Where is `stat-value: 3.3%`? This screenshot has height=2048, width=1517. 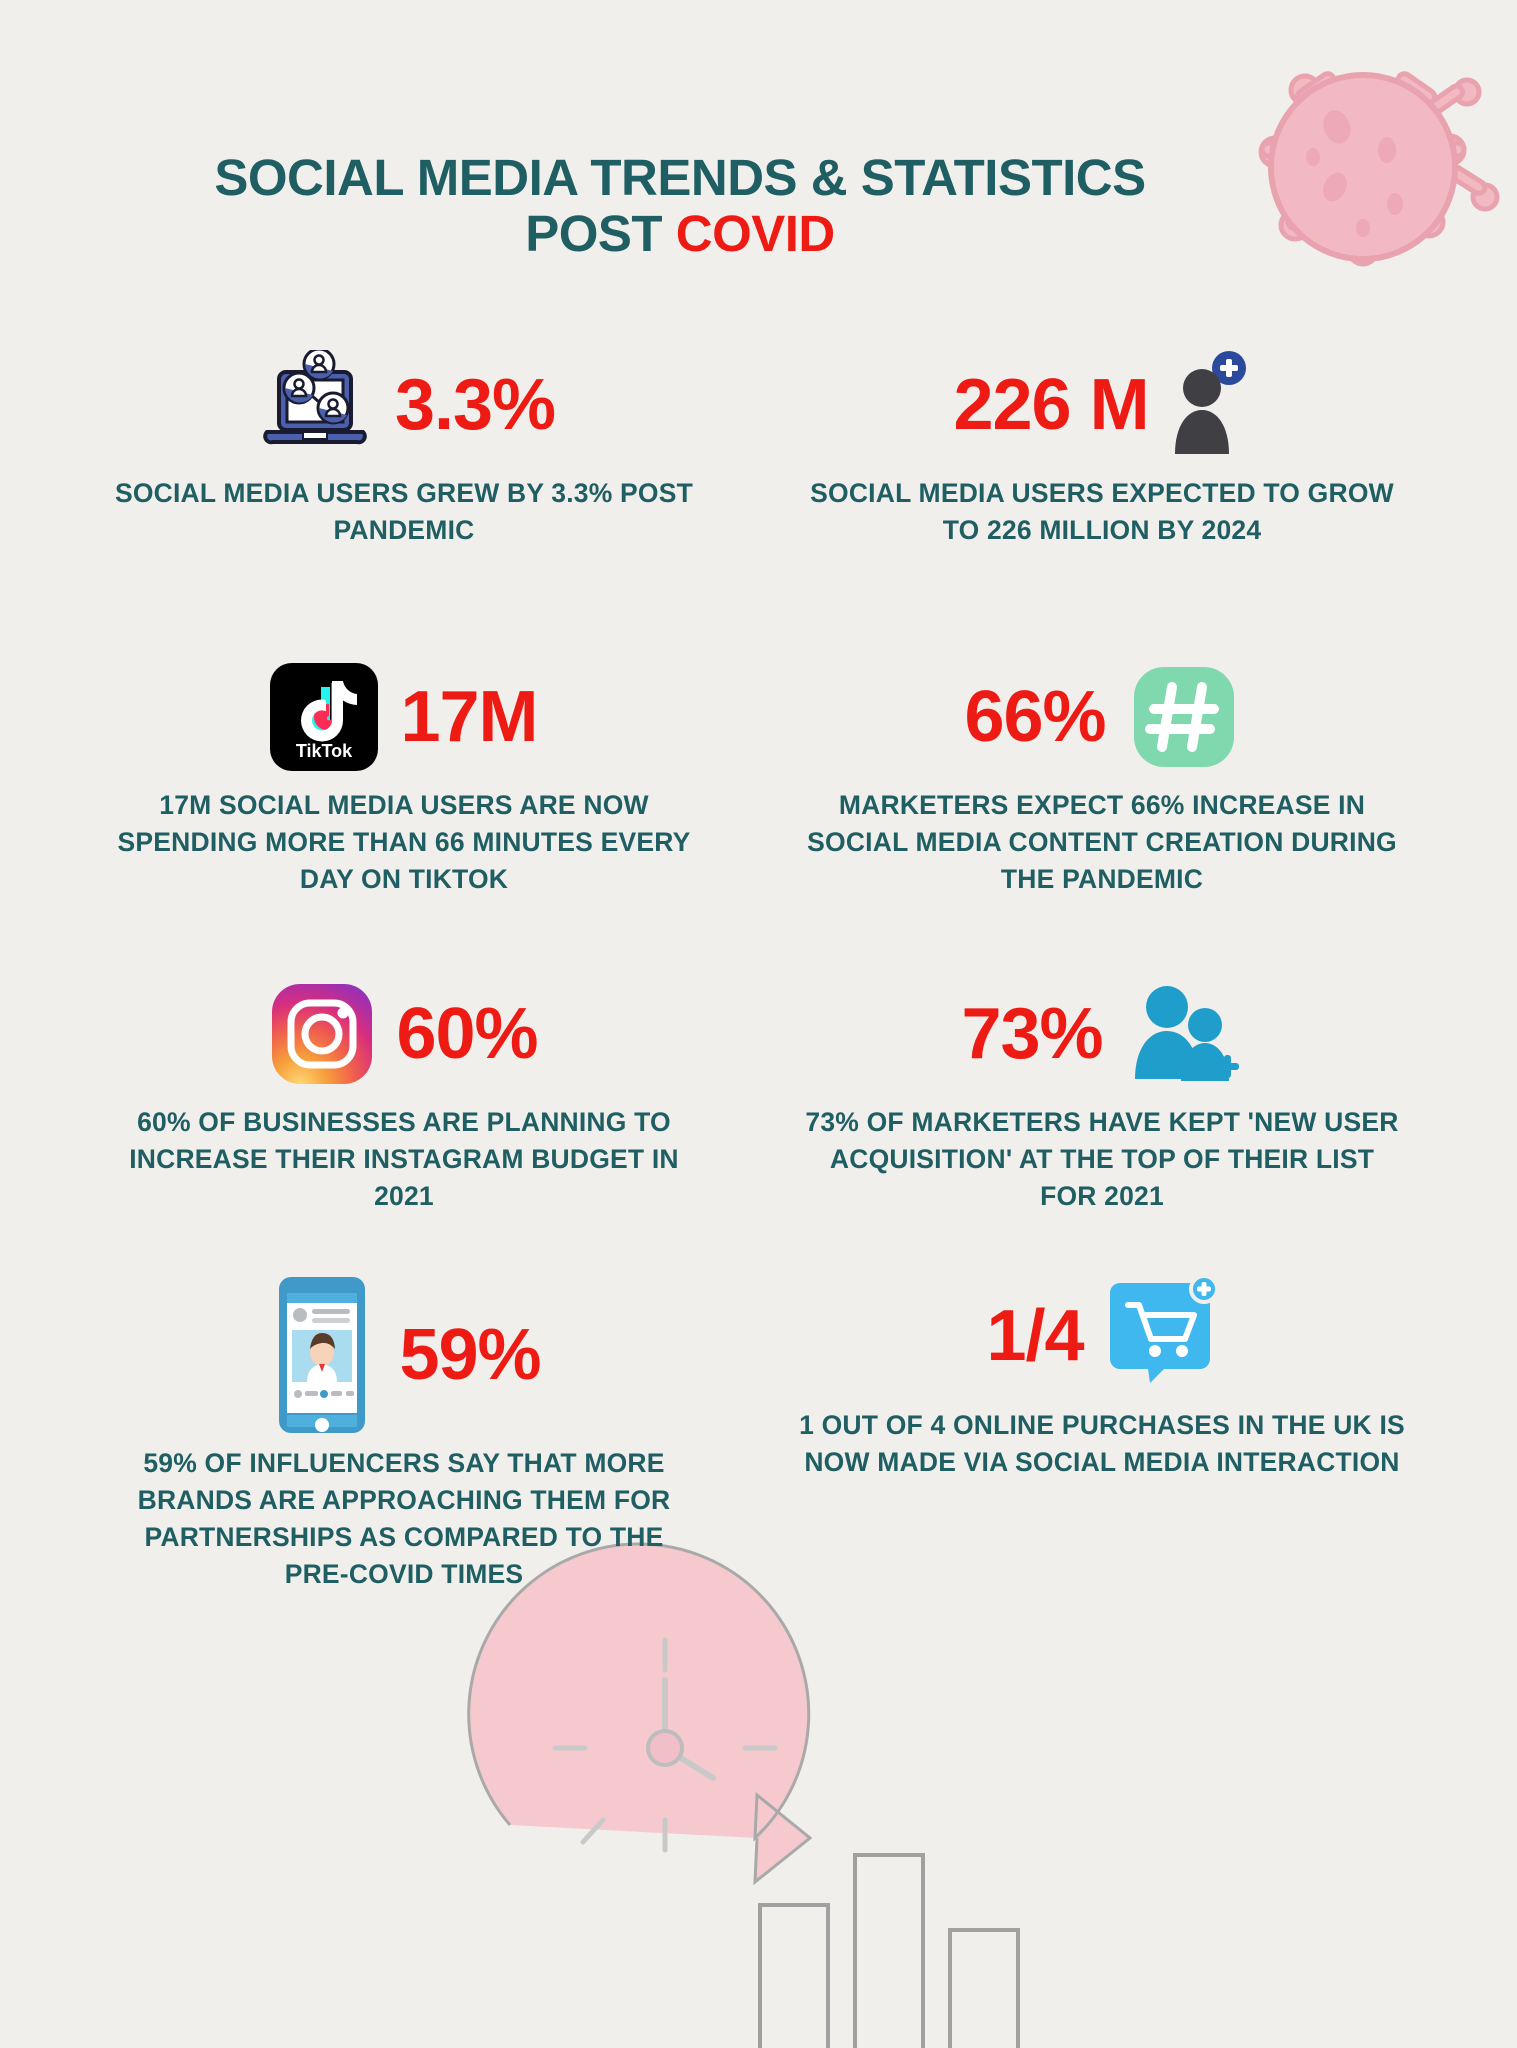 stat-value: 3.3% is located at coordinates (475, 405).